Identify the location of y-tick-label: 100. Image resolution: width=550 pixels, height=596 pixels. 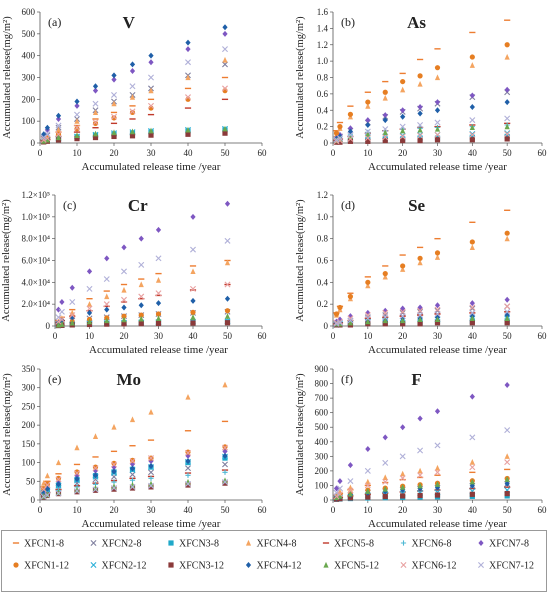
(29, 463).